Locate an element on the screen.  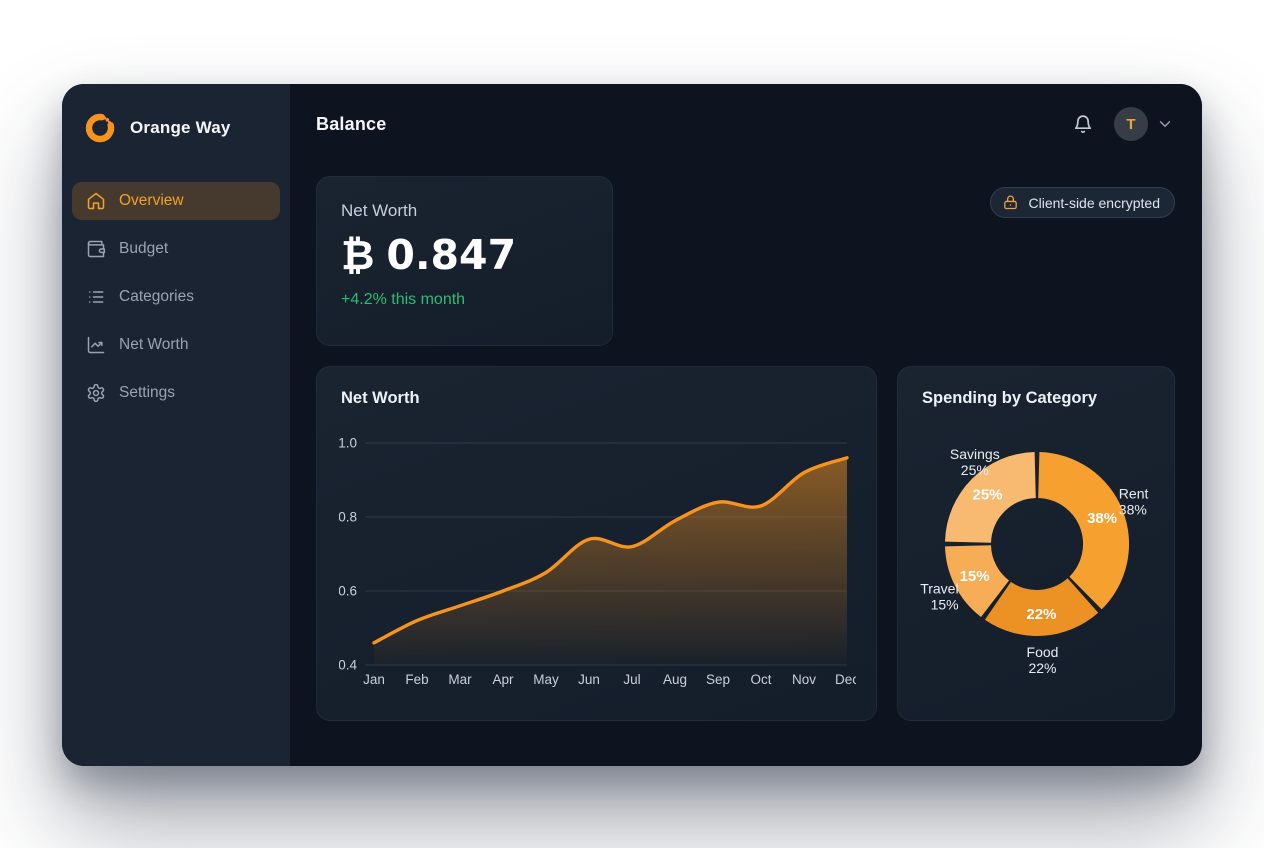
sidebar-item-net-worth: Net Worth is located at coordinates (176, 345).